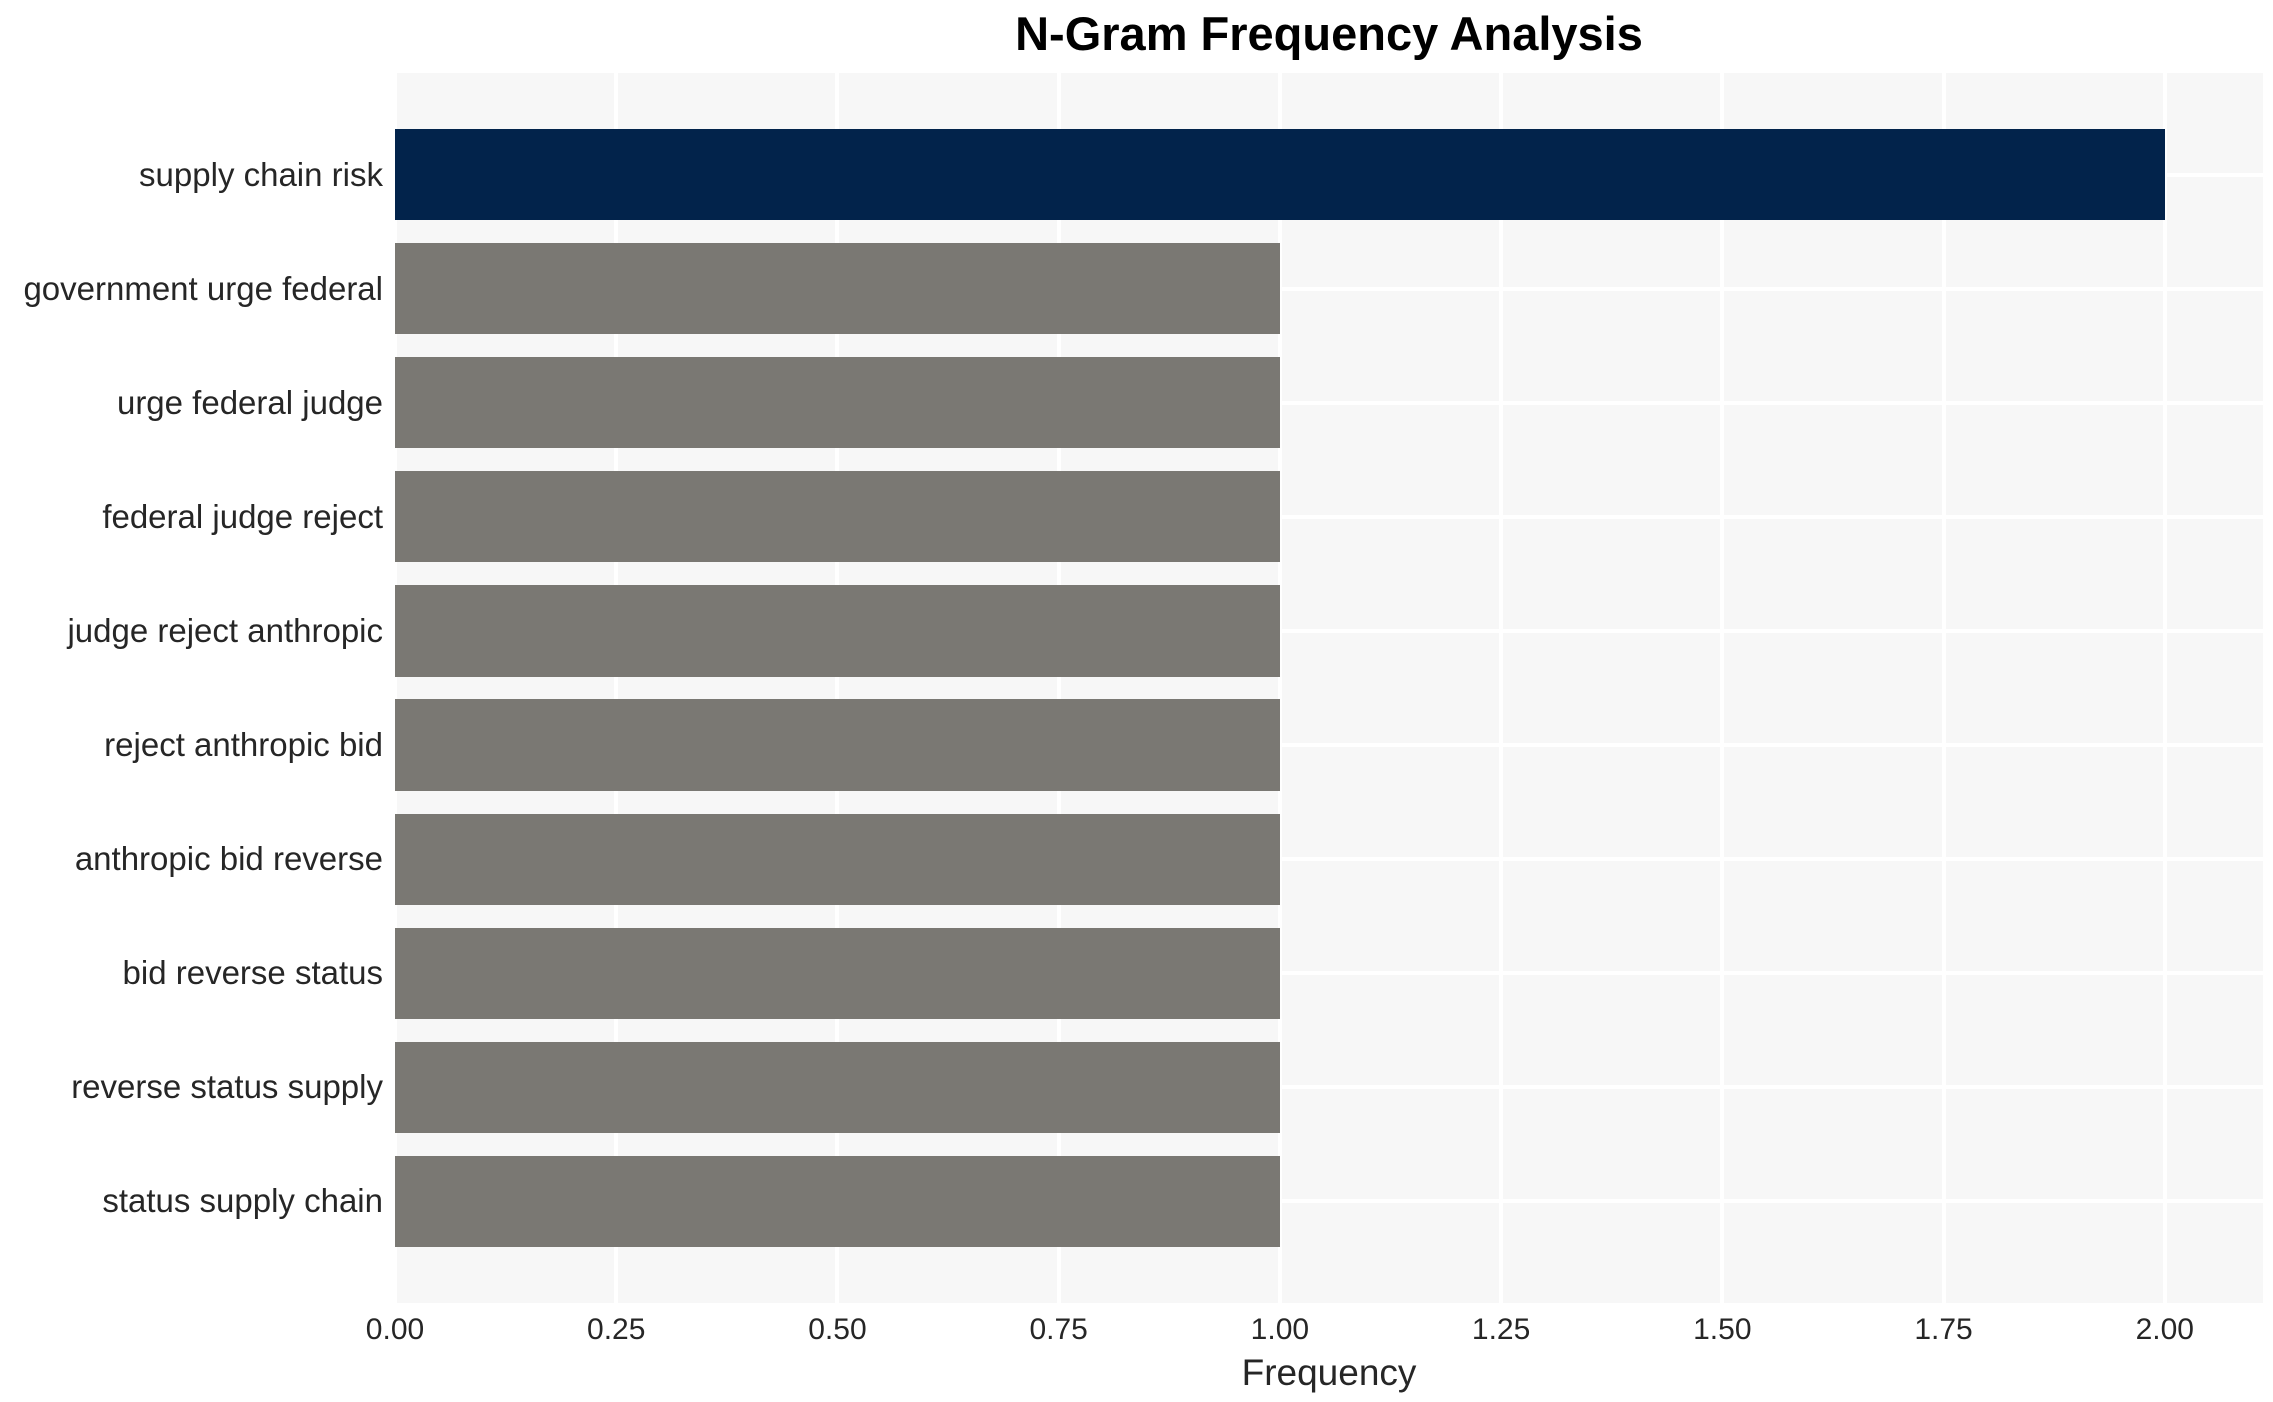 The image size is (2273, 1402). What do you see at coordinates (243, 745) in the screenshot?
I see `y-tick-label: reject anthropic bid` at bounding box center [243, 745].